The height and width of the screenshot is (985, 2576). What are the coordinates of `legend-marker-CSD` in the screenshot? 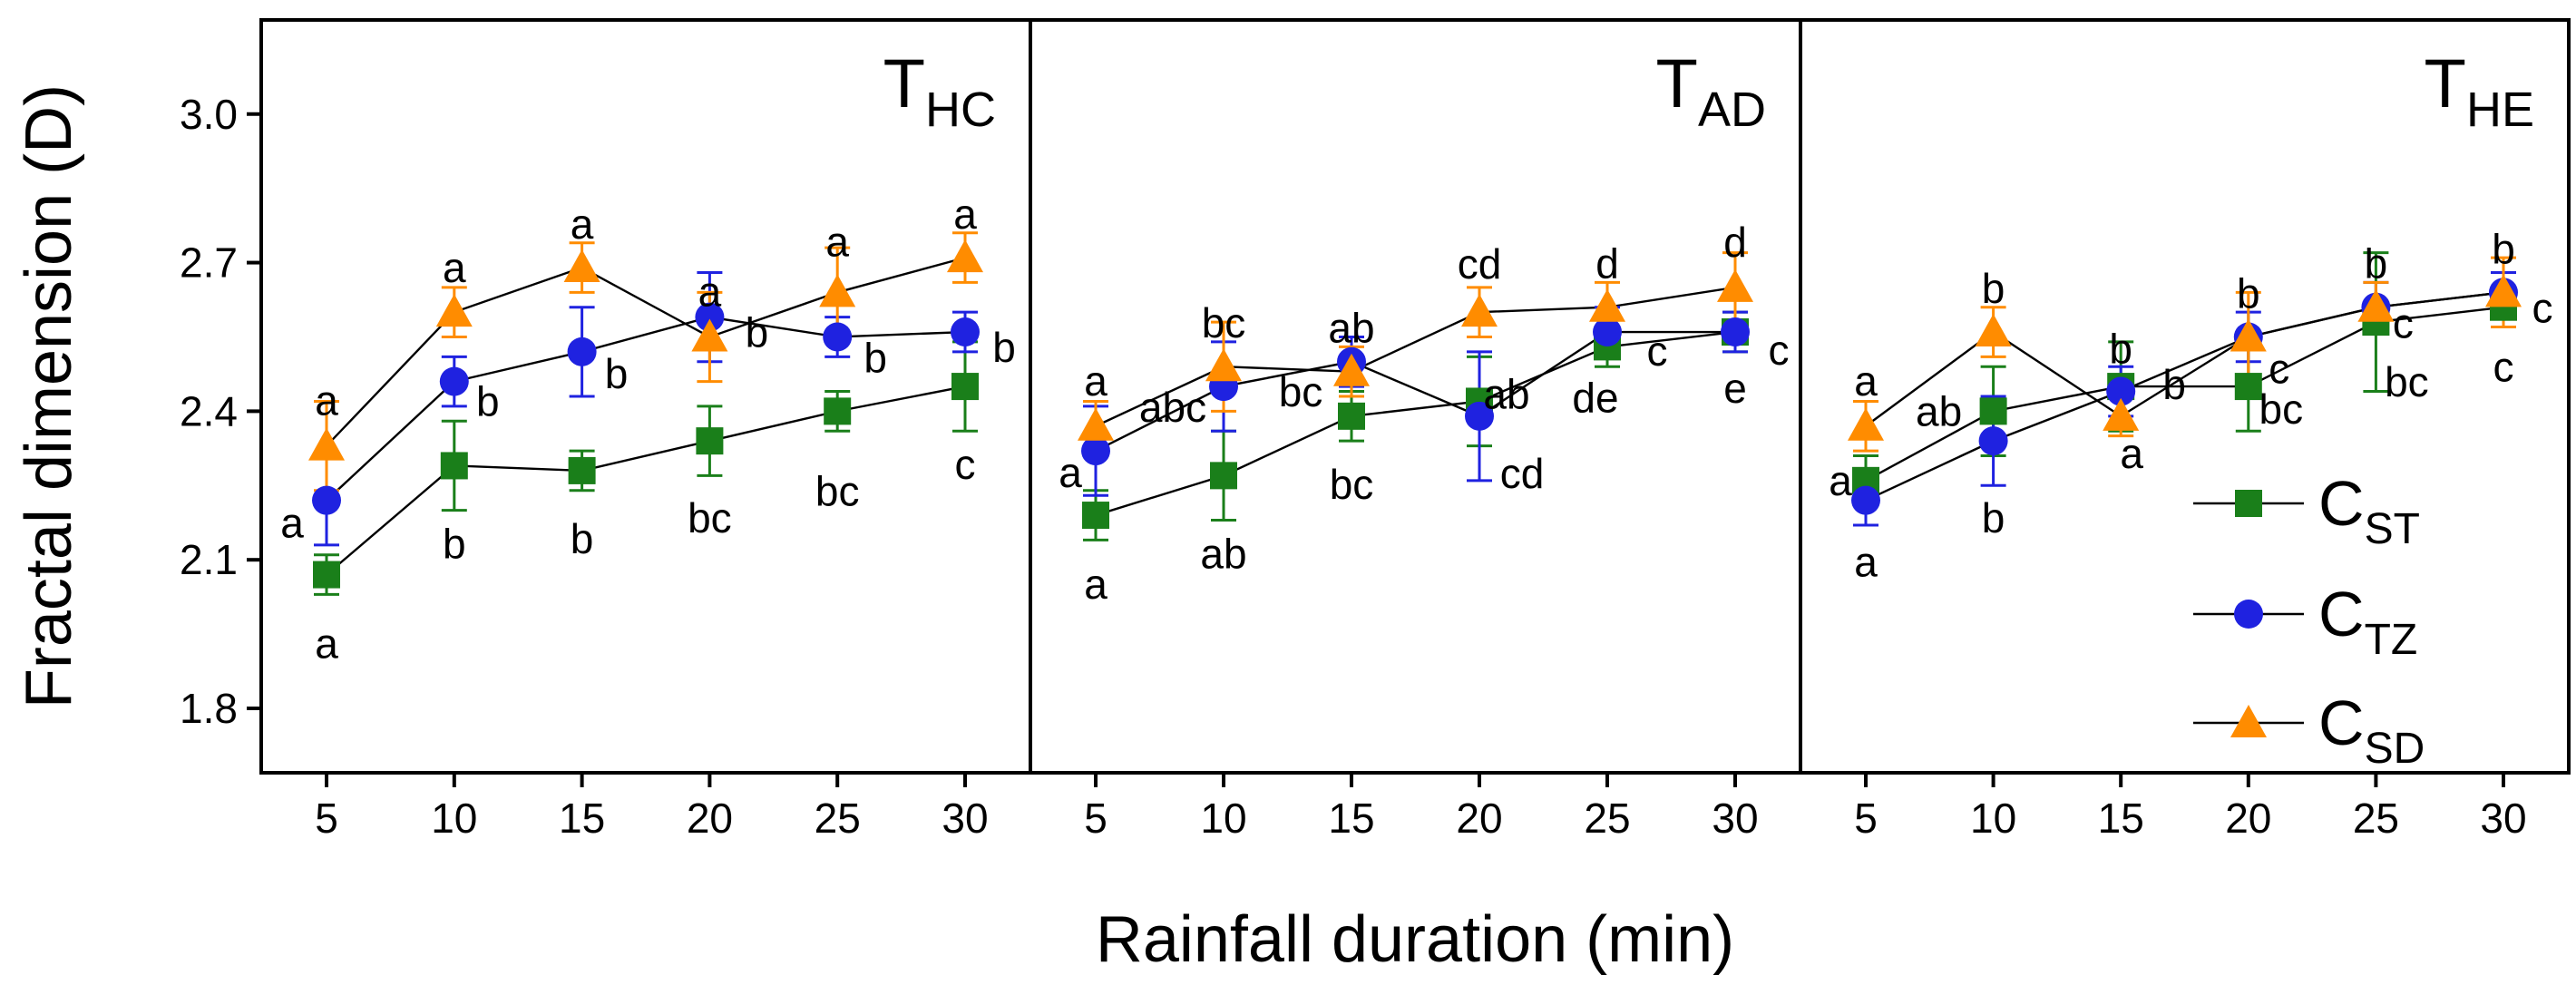 It's located at (2248, 721).